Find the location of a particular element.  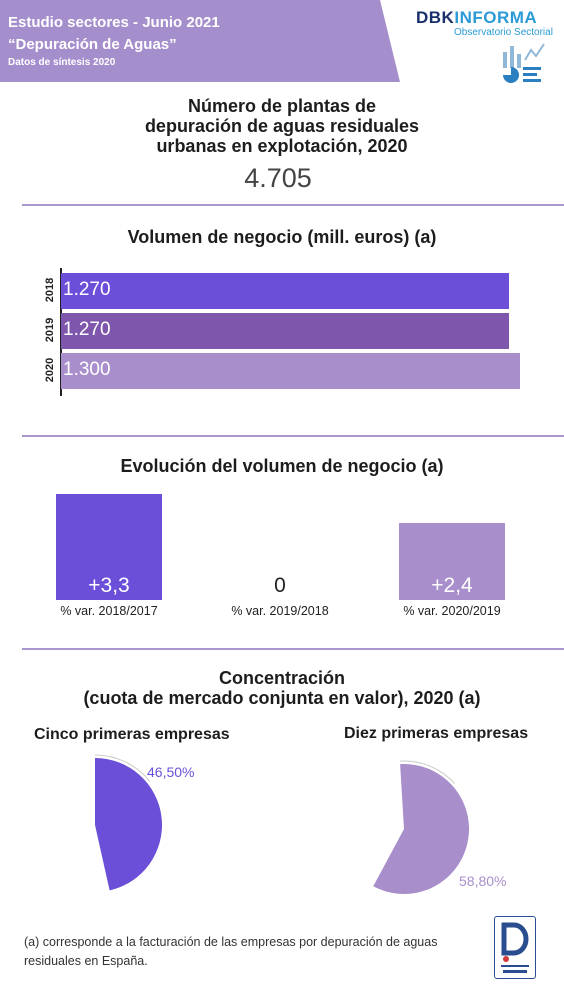

evolution-value-1: +3,3 is located at coordinates (109, 585).